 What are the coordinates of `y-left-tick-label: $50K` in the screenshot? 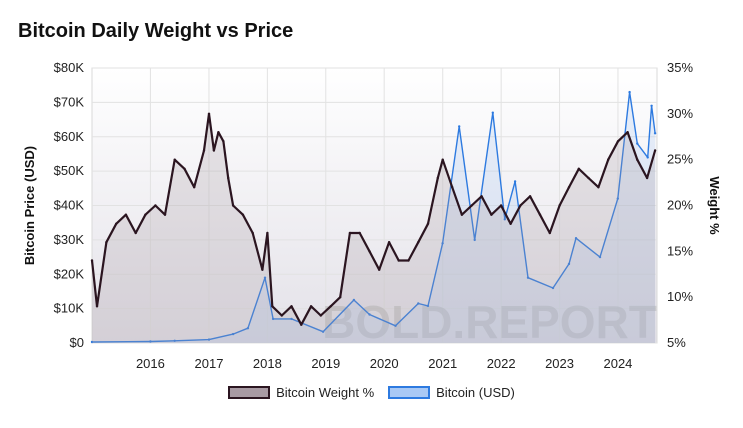 It's located at (69, 170).